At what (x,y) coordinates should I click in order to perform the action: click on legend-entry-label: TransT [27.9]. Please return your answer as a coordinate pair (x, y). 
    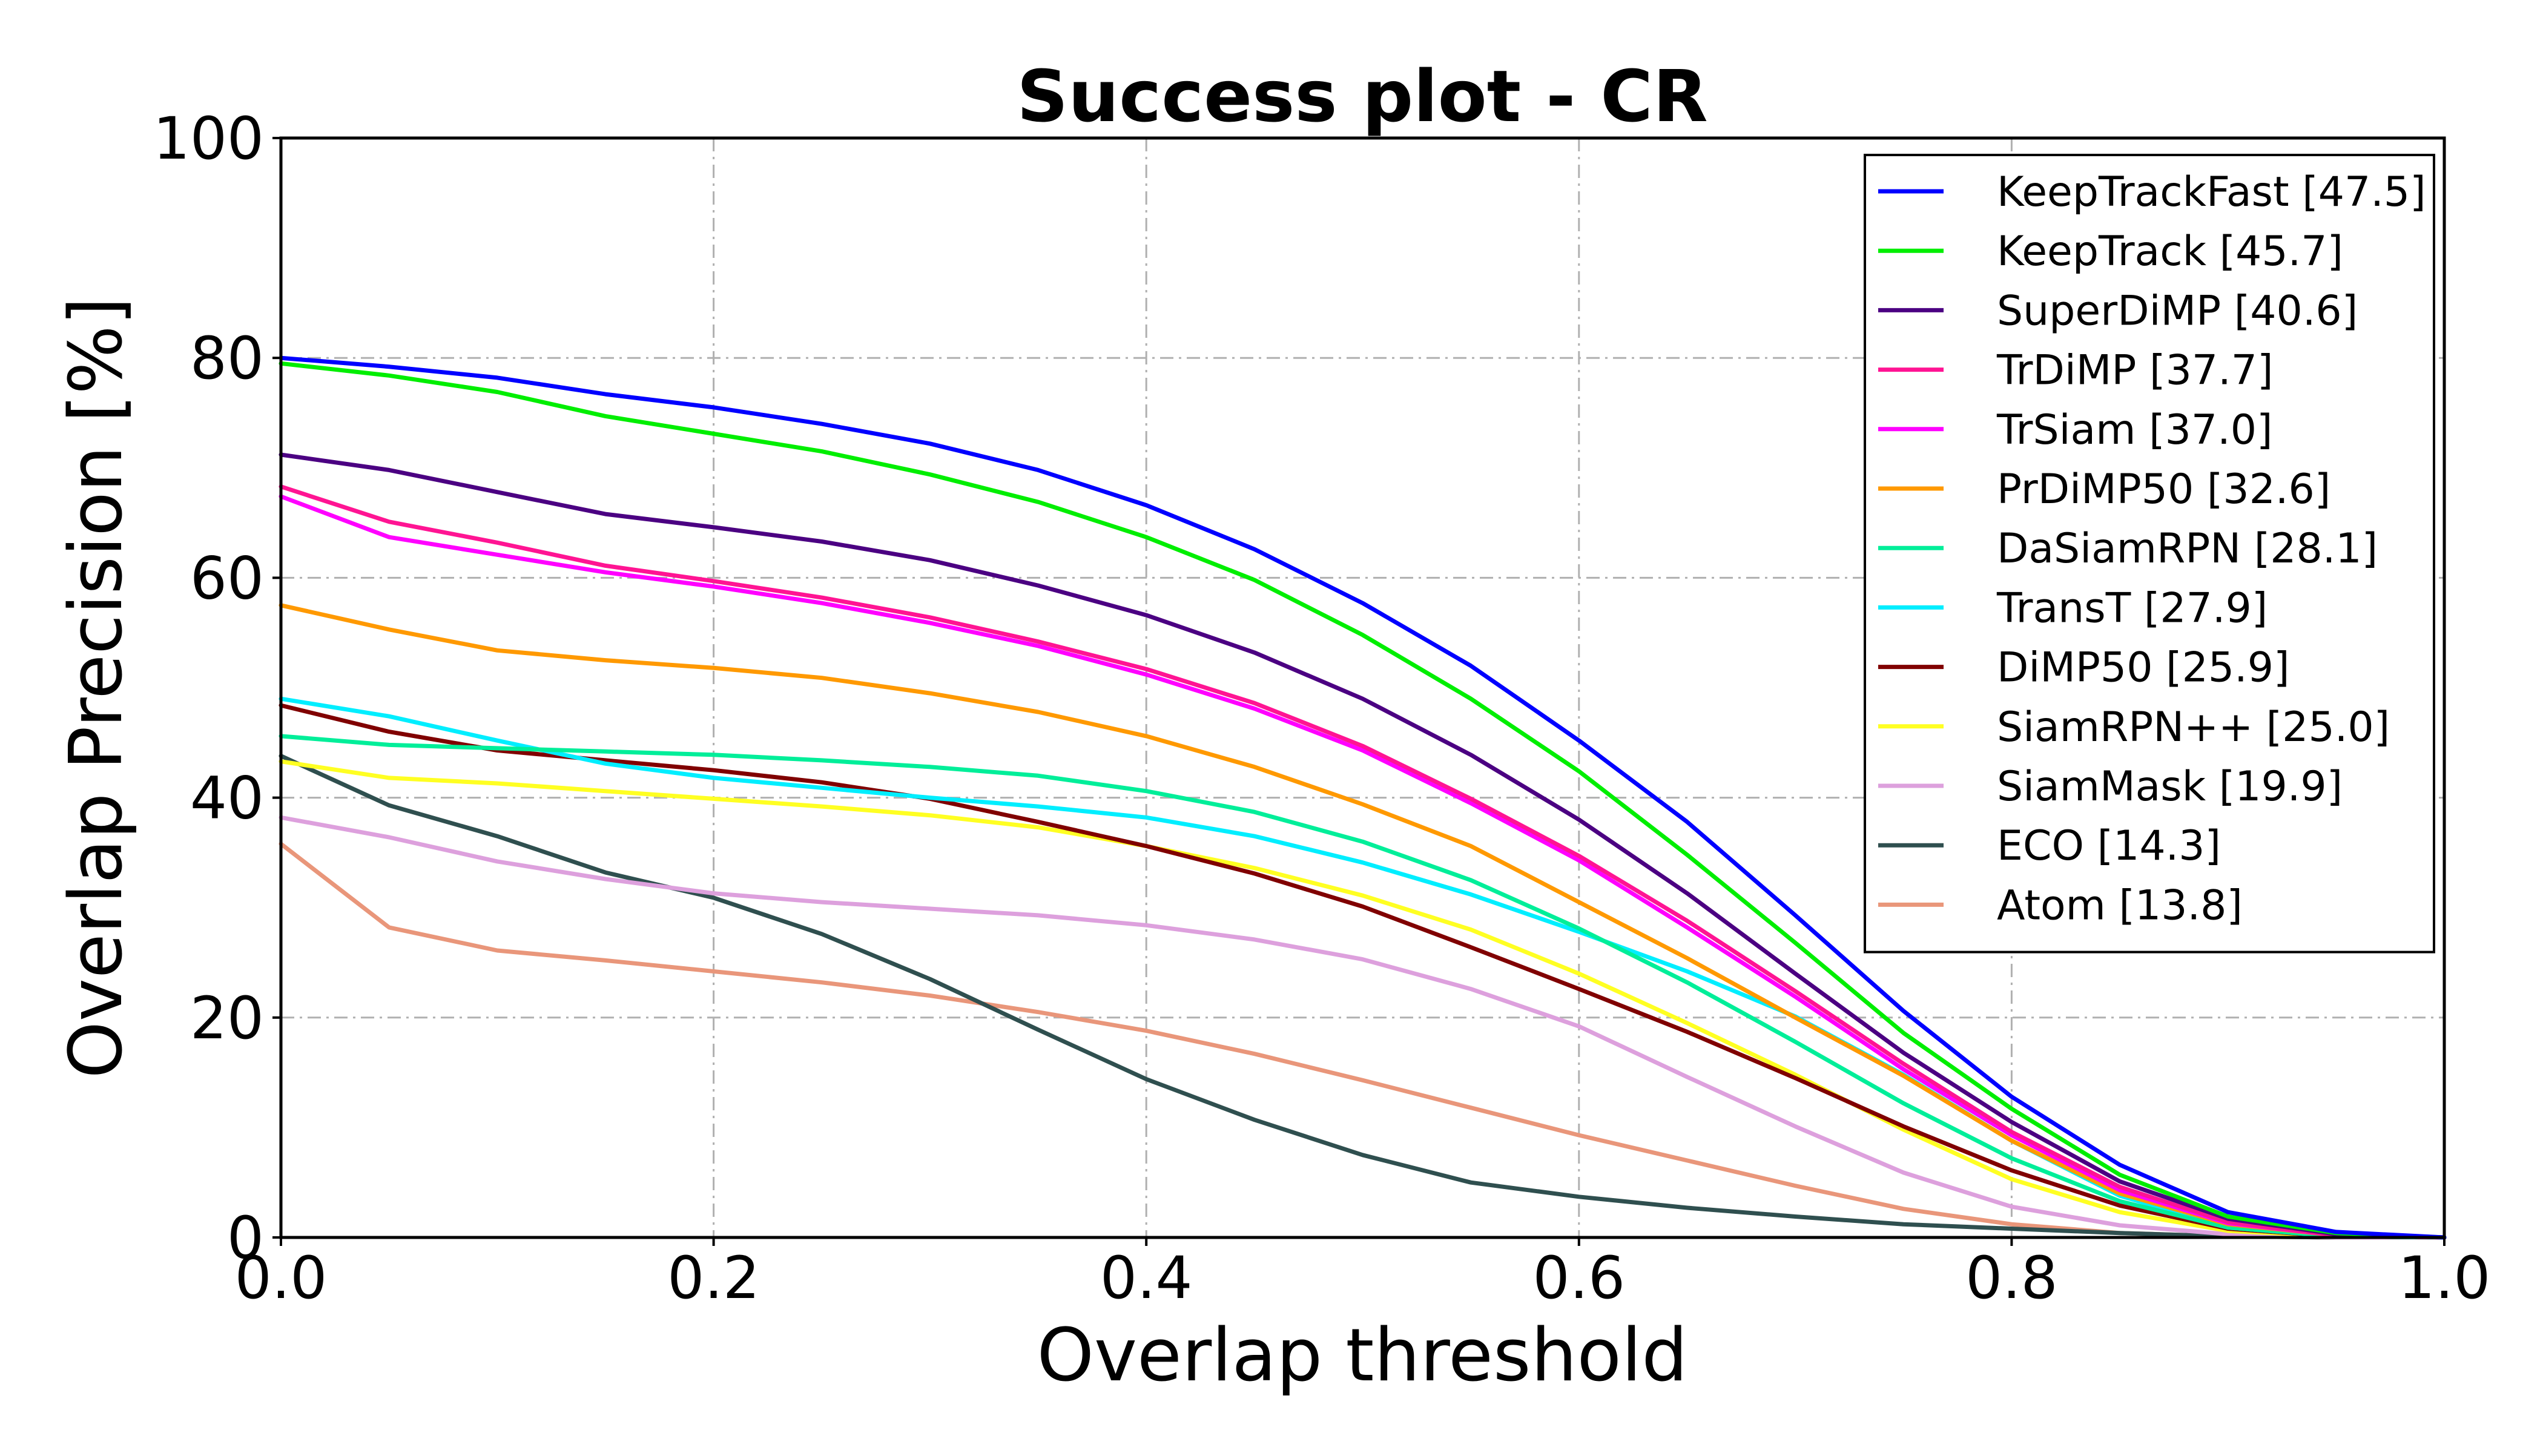
    Looking at the image, I should click on (2132, 608).